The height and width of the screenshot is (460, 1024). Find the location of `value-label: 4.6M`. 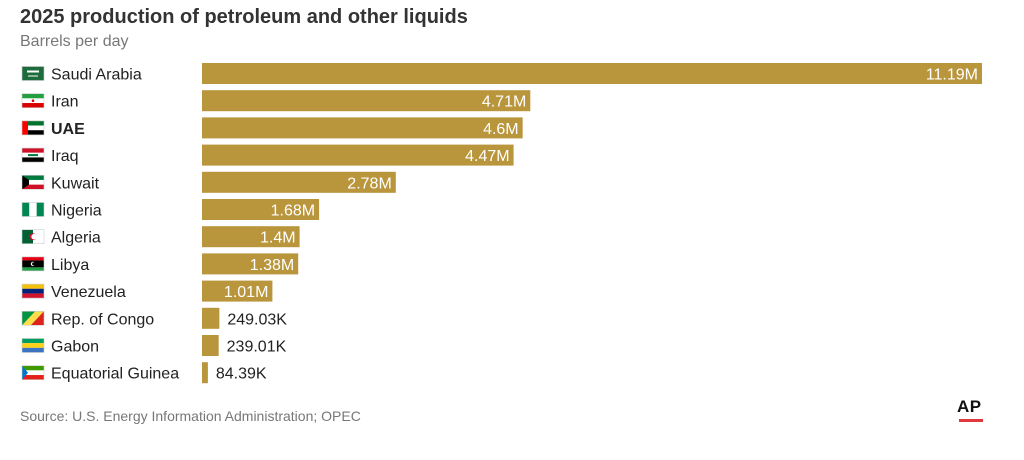

value-label: 4.6M is located at coordinates (501, 129).